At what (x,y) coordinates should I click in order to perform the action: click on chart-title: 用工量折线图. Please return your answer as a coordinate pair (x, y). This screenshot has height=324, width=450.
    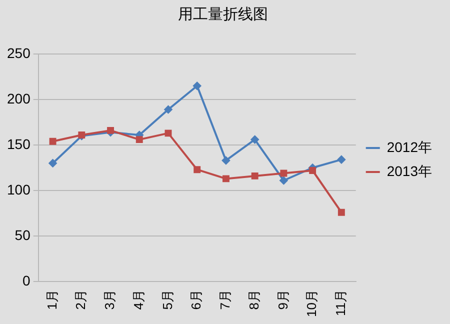
    Looking at the image, I should click on (223, 15).